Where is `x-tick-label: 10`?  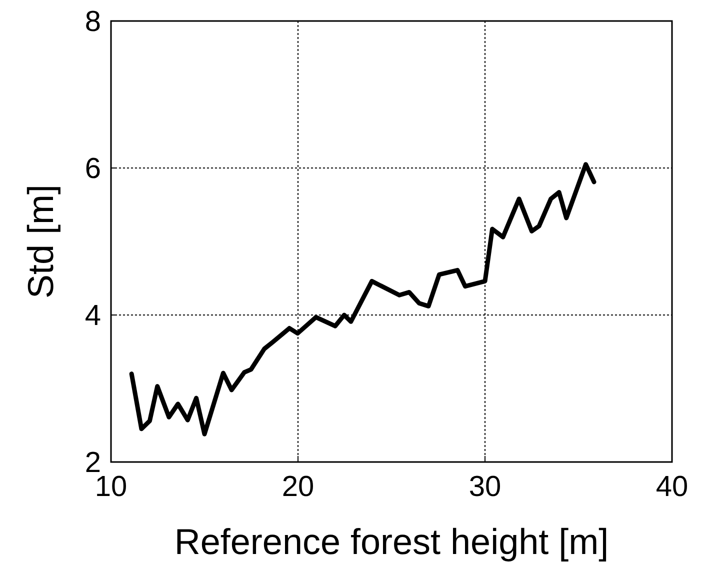
x-tick-label: 10 is located at coordinates (111, 487).